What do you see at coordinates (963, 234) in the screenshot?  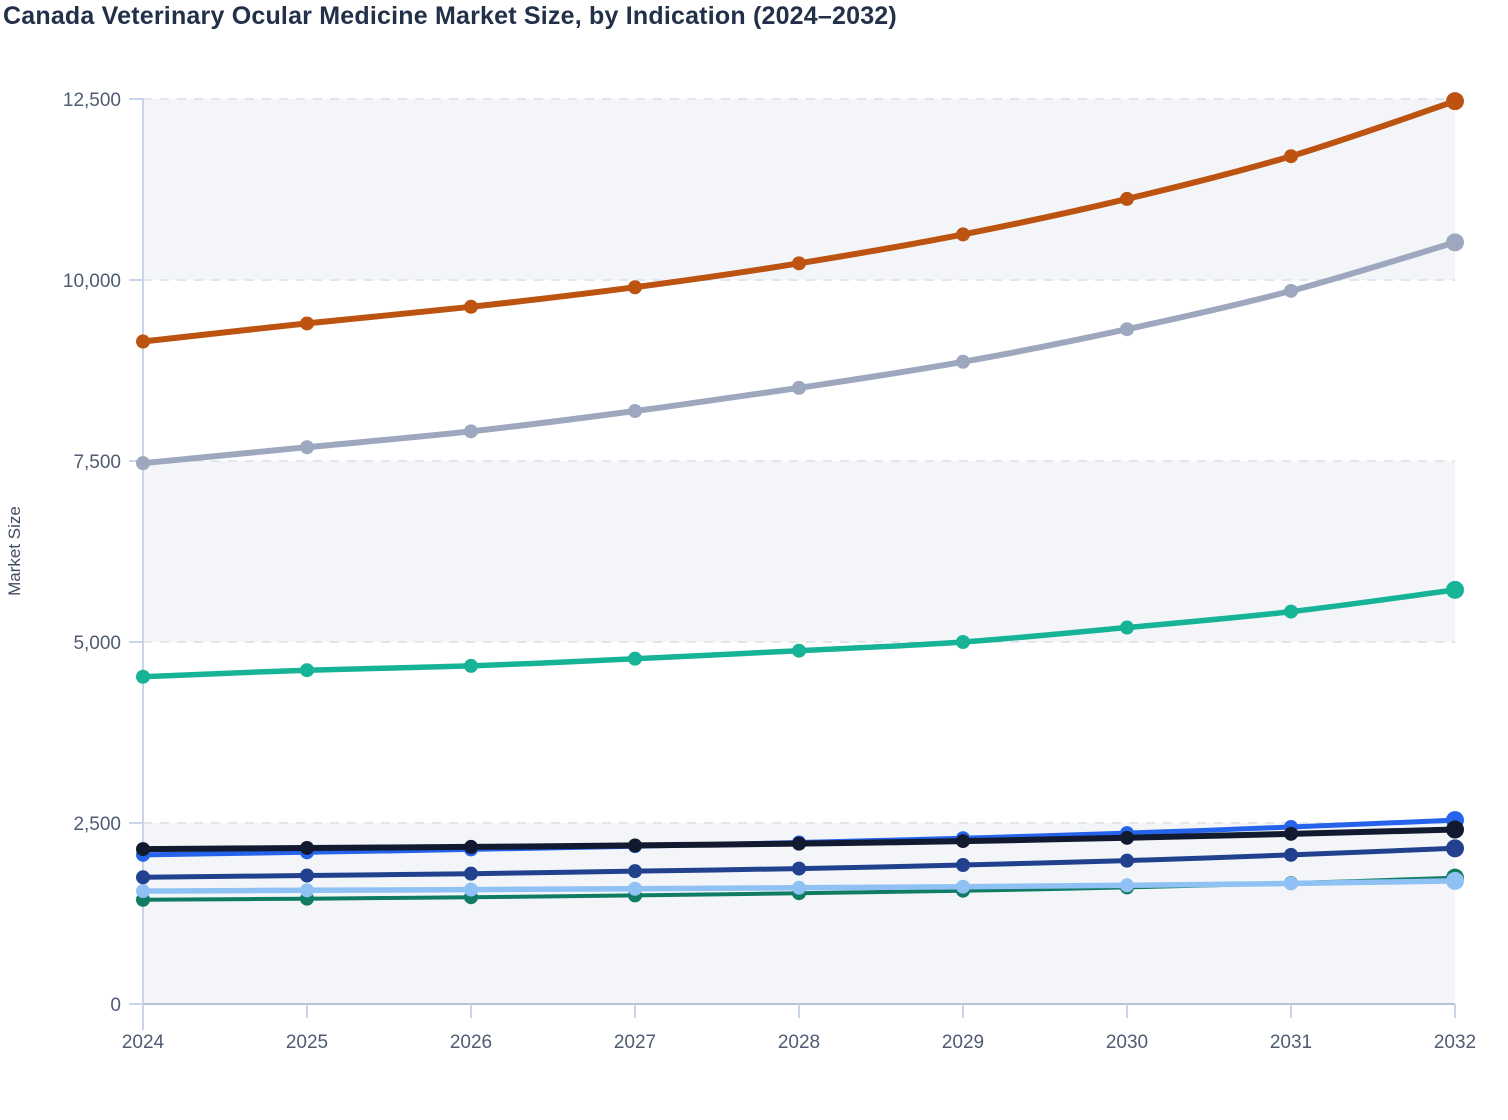 I see `point-orange-2029` at bounding box center [963, 234].